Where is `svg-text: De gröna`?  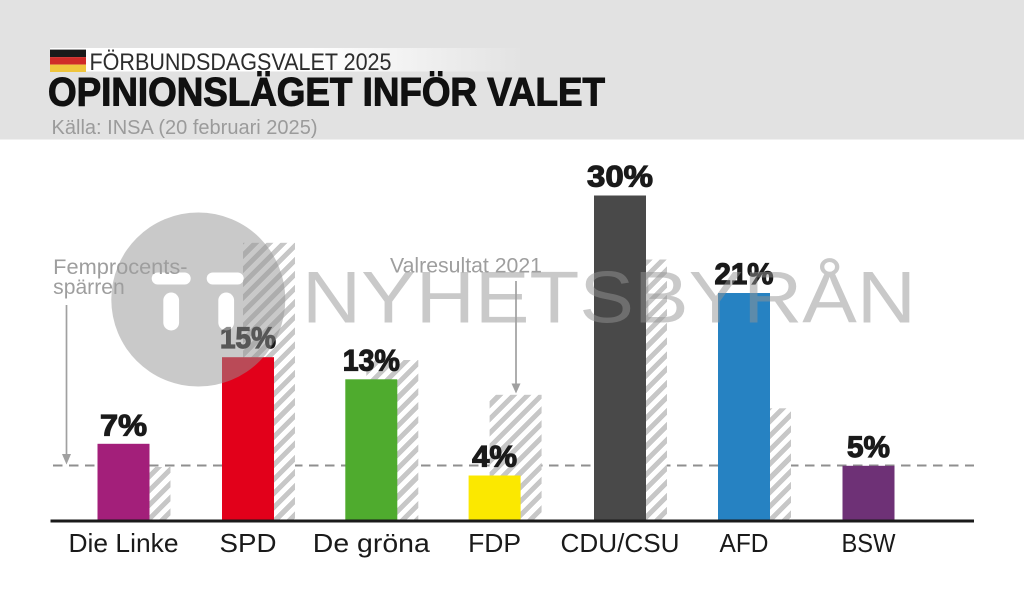
svg-text: De gröna is located at coordinates (372, 543).